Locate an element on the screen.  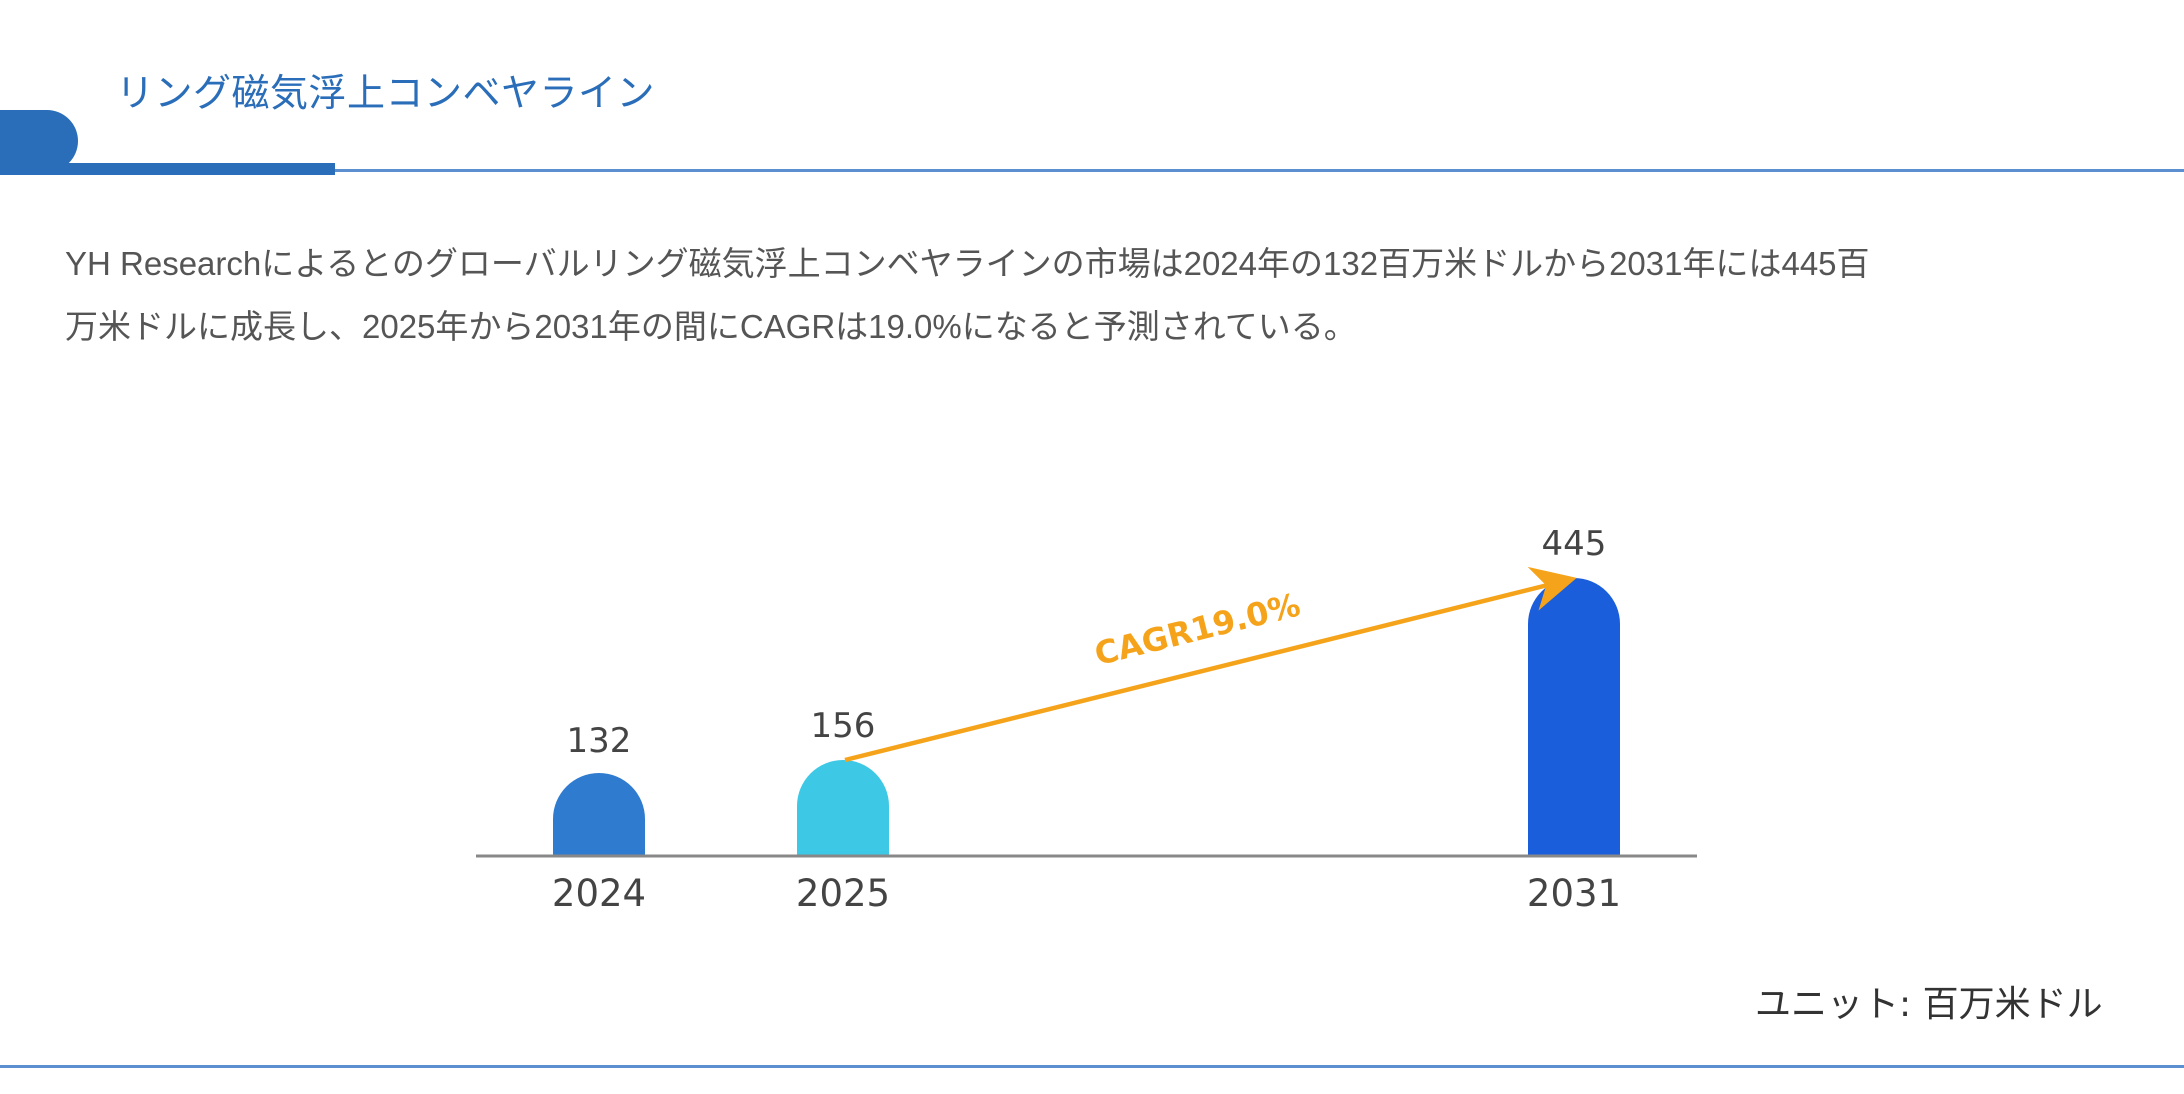
value-label-2025: 156 is located at coordinates (843, 726).